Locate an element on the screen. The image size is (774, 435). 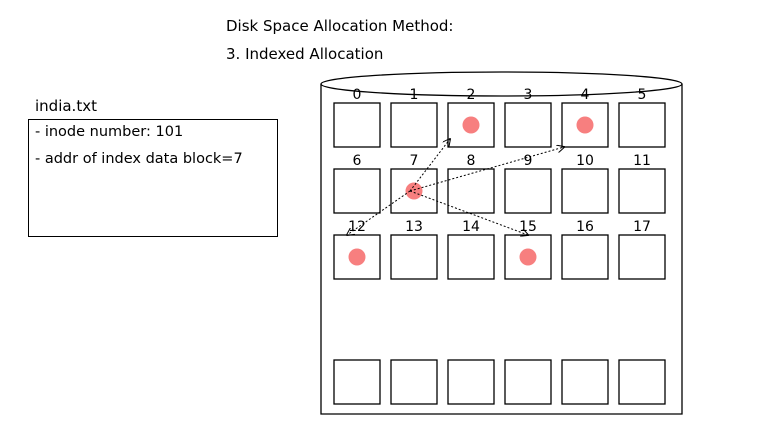
block-label: 0 is located at coordinates (357, 95).